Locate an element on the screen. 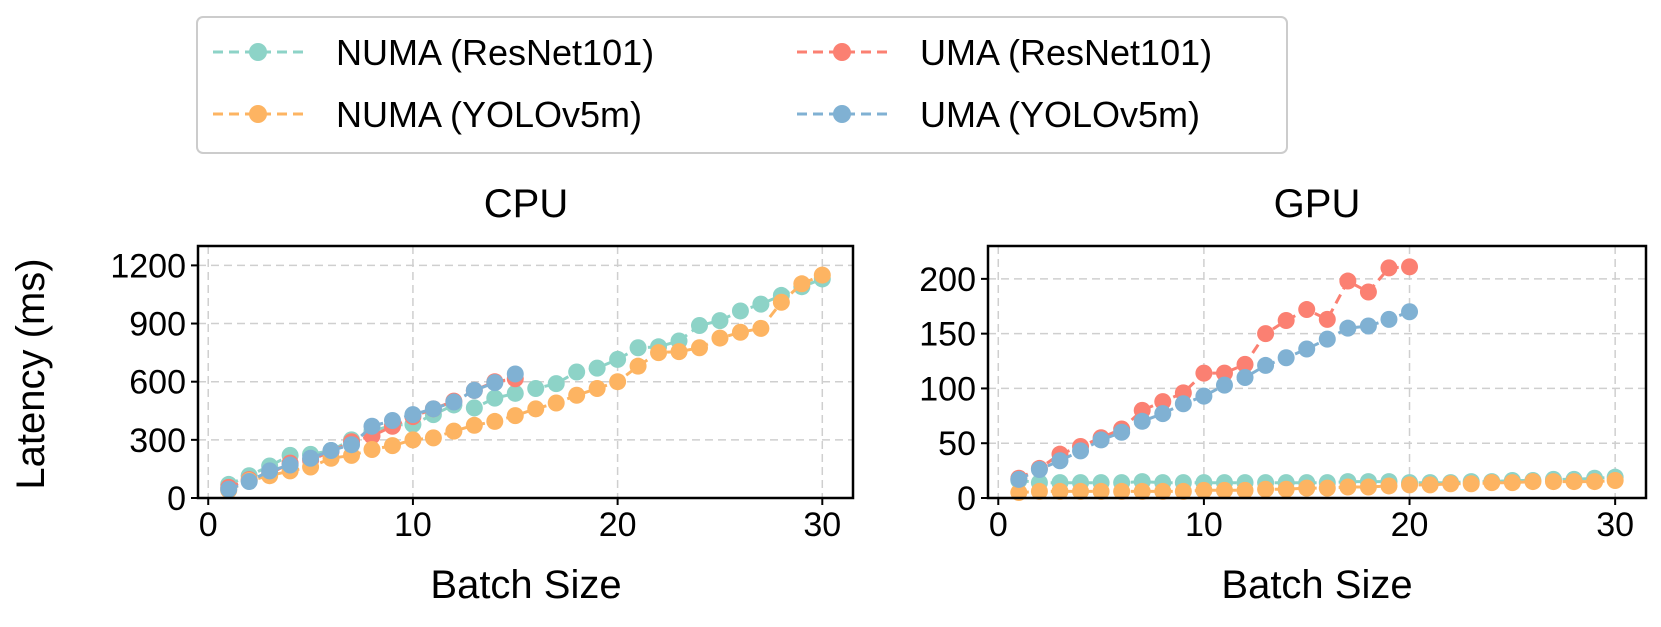 Image resolution: width=1661 pixels, height=627 pixels. legend-frame is located at coordinates (742, 85).